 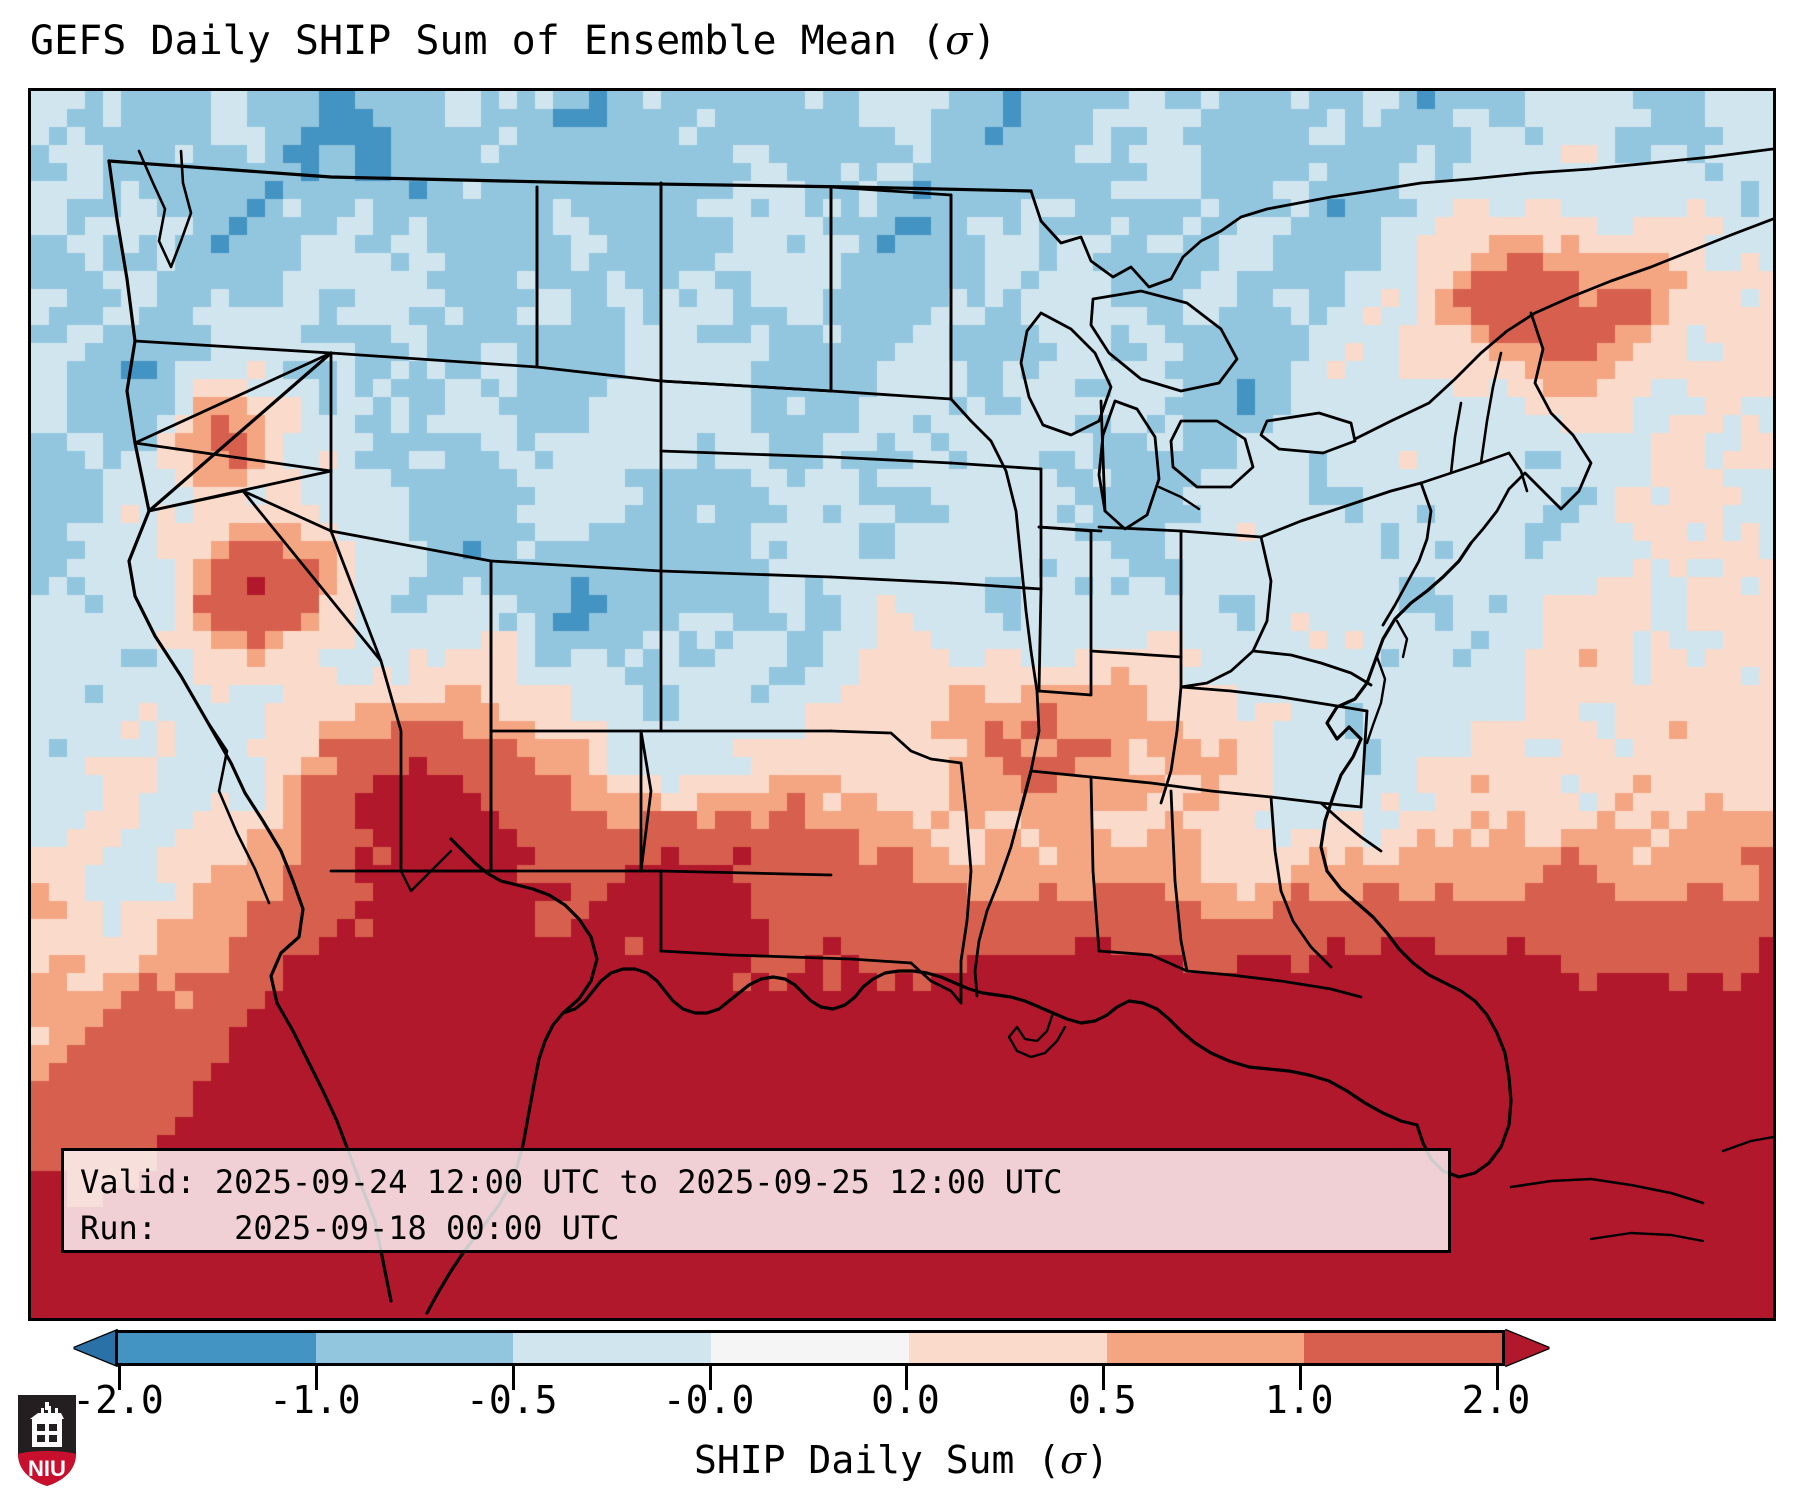 I want to click on colorbar-tick-label: 0.5, so click(x=1102, y=1400).